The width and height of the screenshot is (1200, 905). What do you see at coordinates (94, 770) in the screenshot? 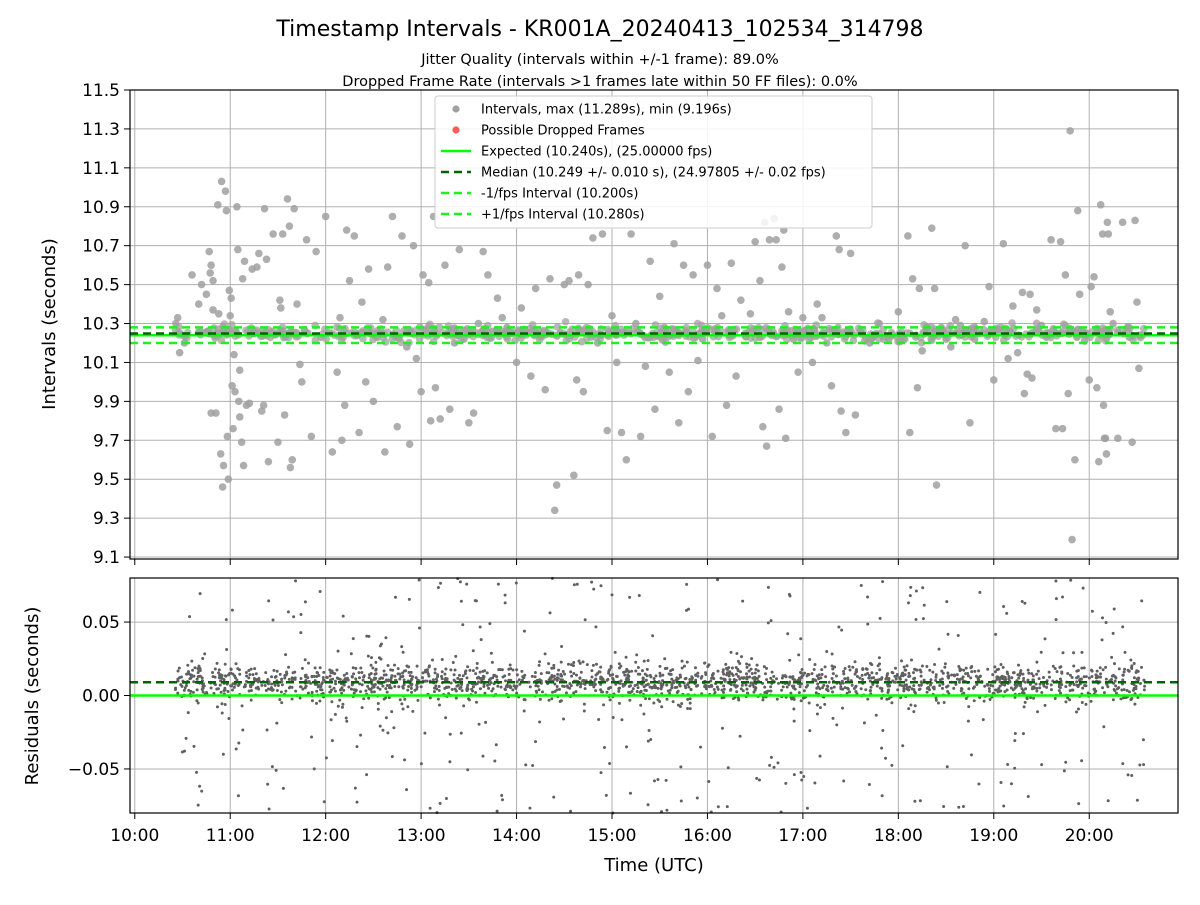
I see `y-tick-label-bottom: −0.05` at bounding box center [94, 770].